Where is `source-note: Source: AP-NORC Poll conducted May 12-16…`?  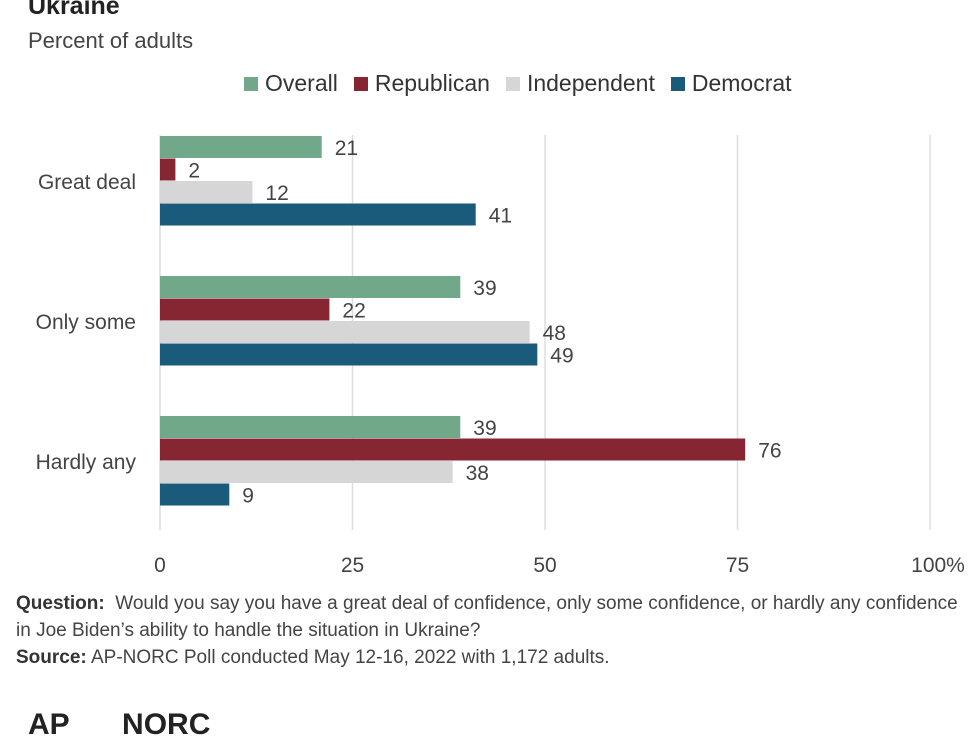 source-note: Source: AP-NORC Poll conducted May 12-16… is located at coordinates (491, 657).